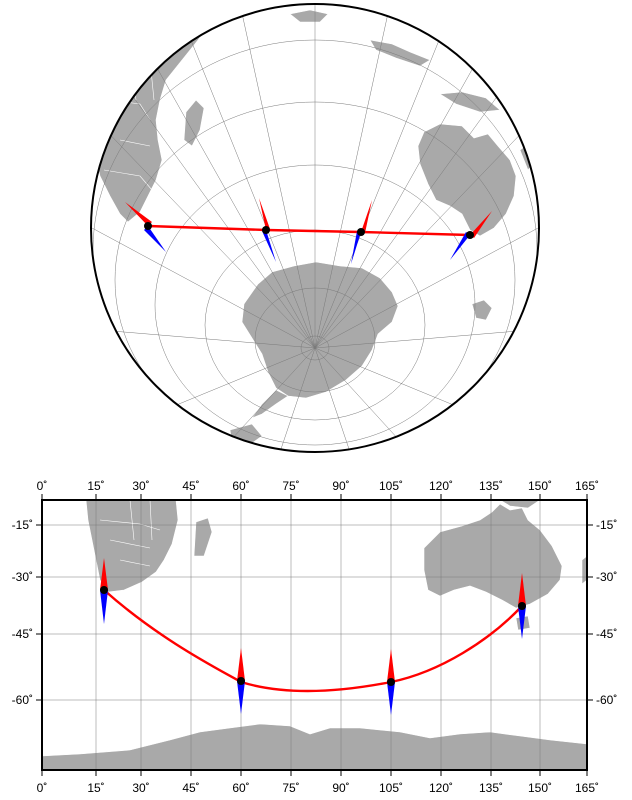  Describe the element at coordinates (130, 533) in the screenshot. I see `mercator-africa-borders` at that location.